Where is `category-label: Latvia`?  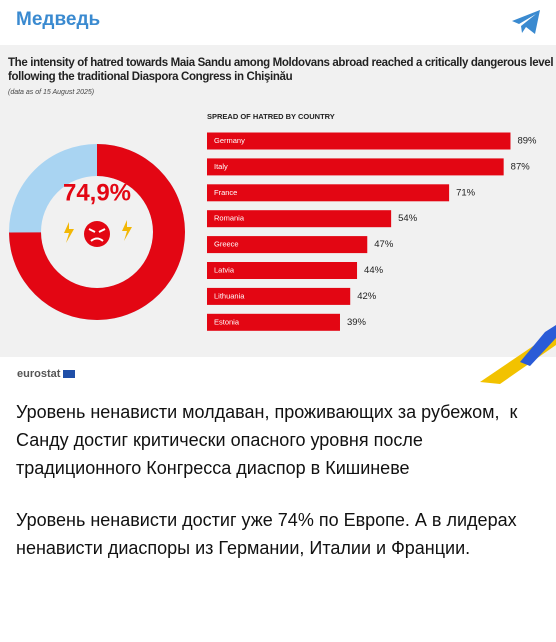 category-label: Latvia is located at coordinates (224, 269).